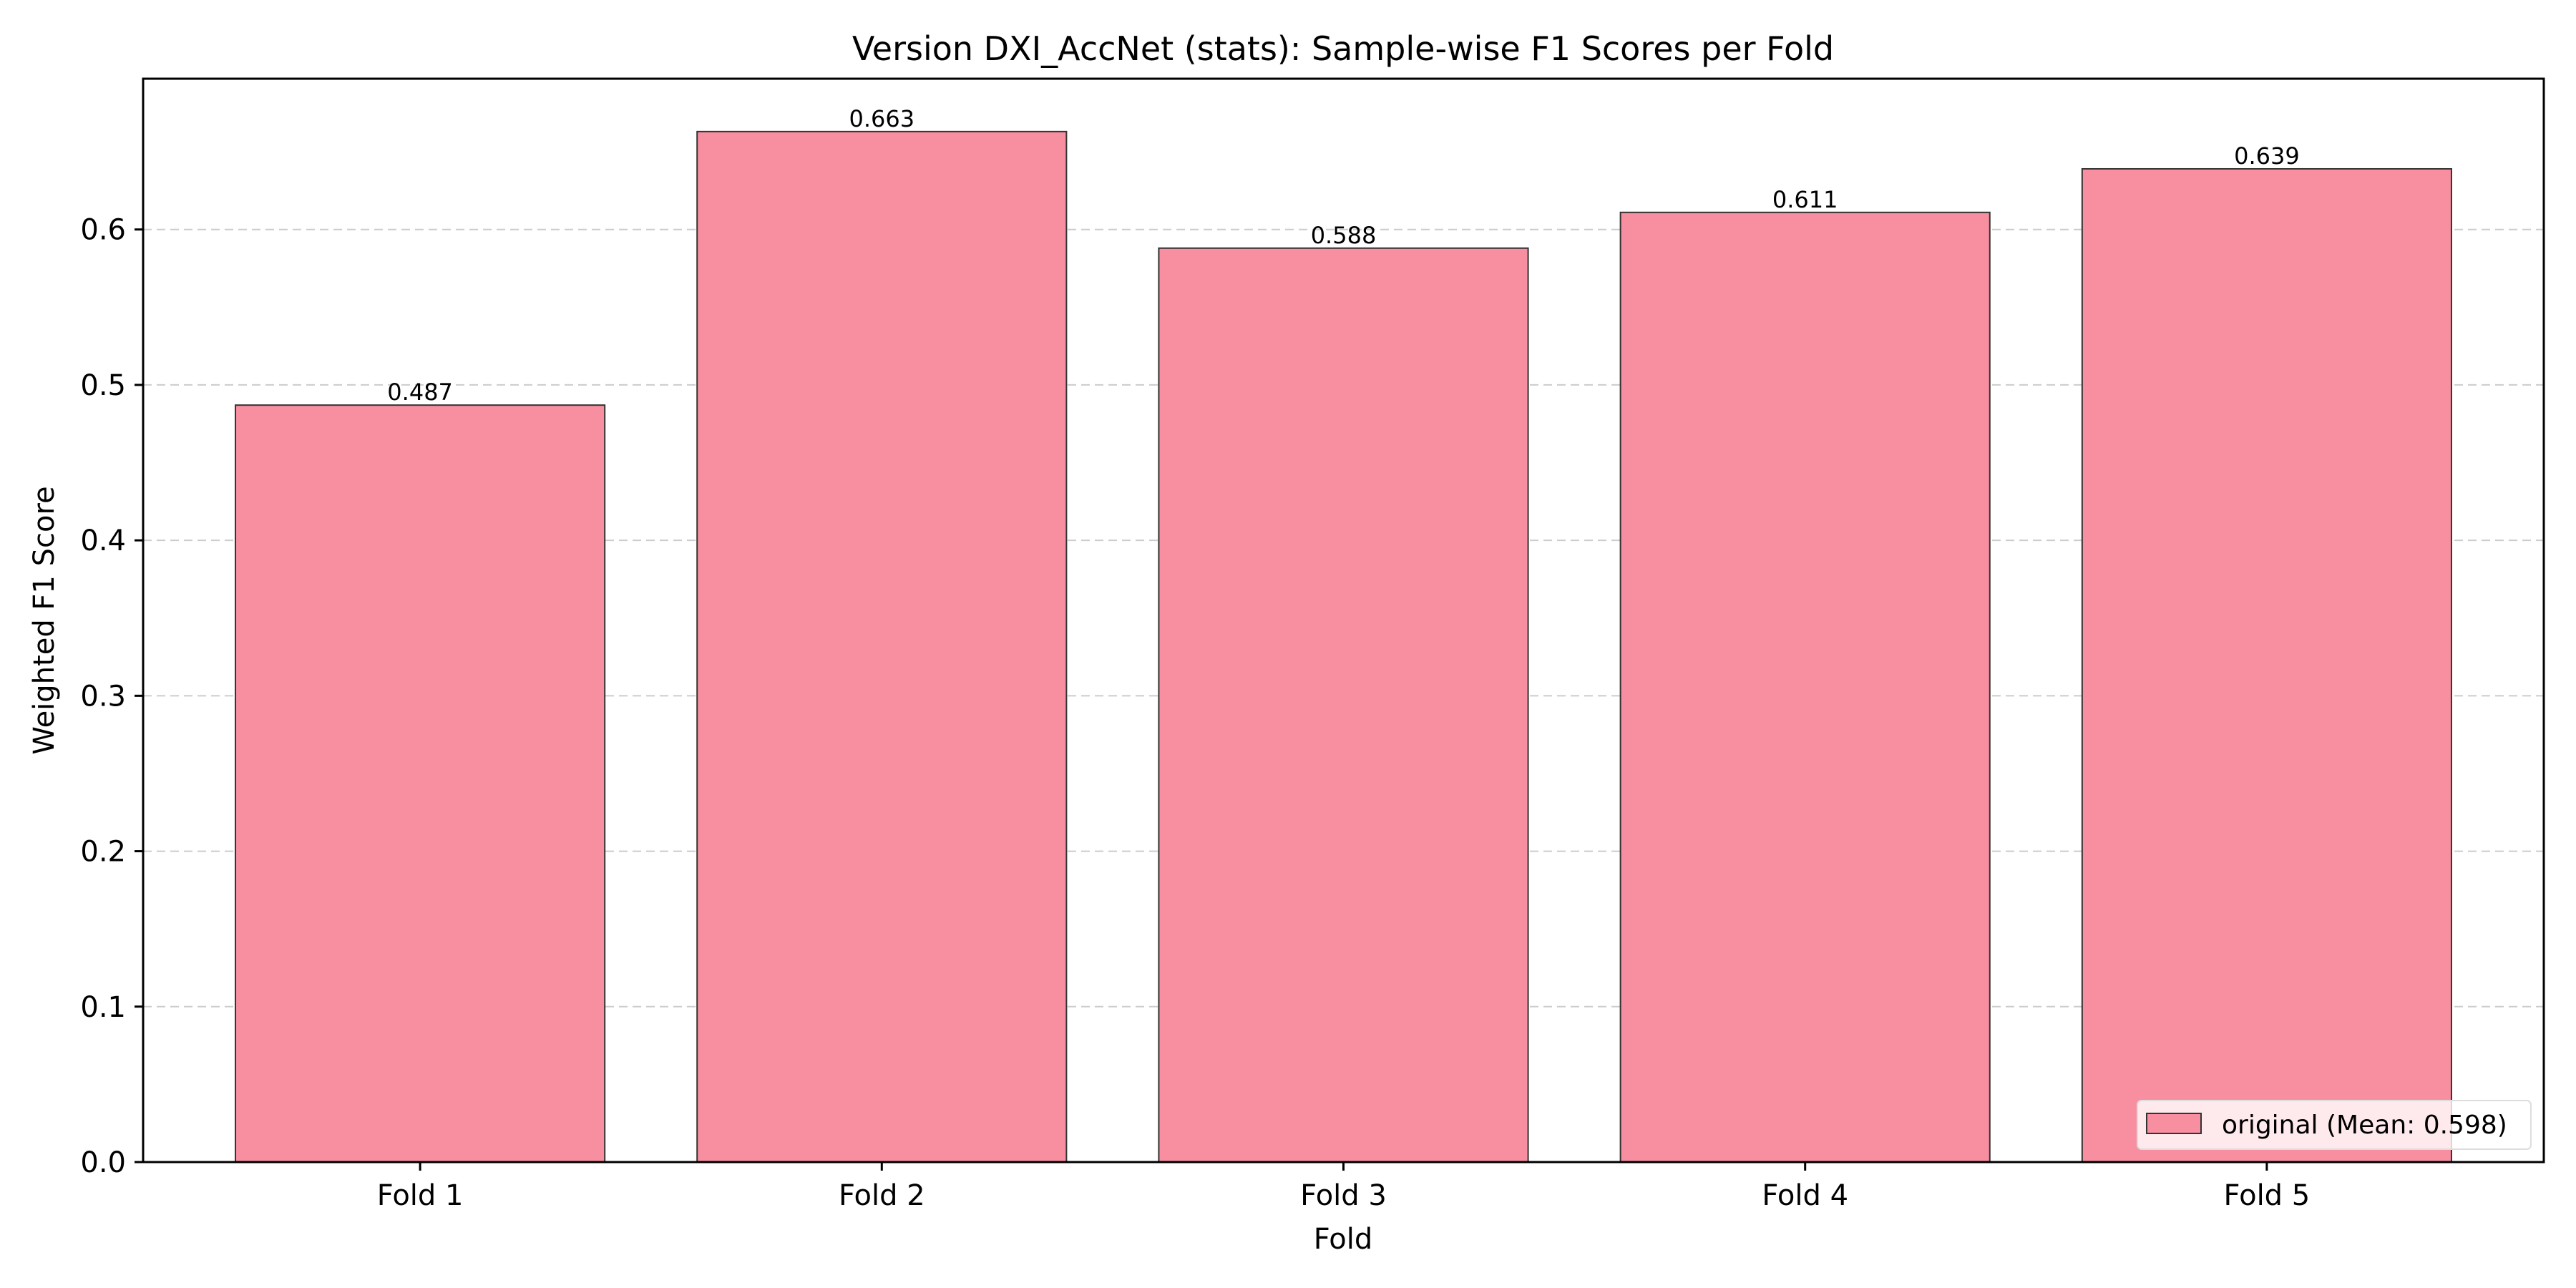  Describe the element at coordinates (2174, 1123) in the screenshot. I see `legend-swatch` at that location.